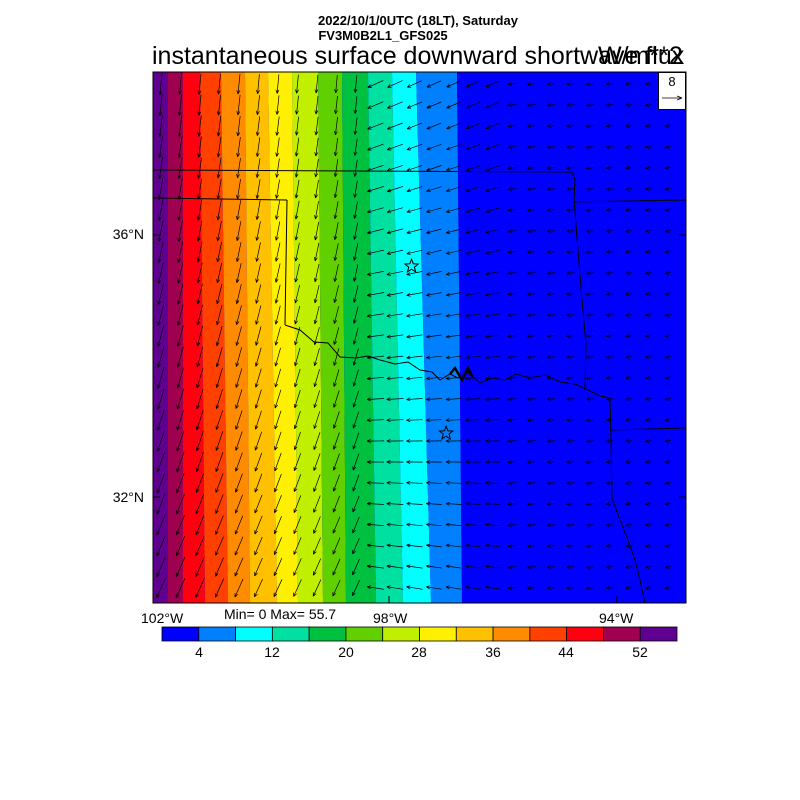  Describe the element at coordinates (362, 171) in the screenshot. I see `kansas-oklahoma-border` at that location.